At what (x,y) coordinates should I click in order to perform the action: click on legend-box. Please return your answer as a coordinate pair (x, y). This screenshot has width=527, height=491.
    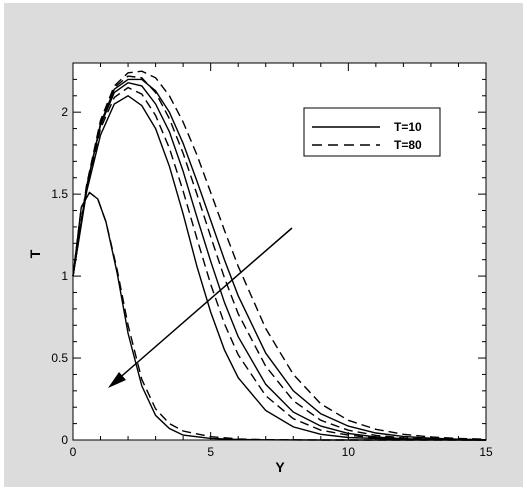
    Looking at the image, I should click on (372, 132).